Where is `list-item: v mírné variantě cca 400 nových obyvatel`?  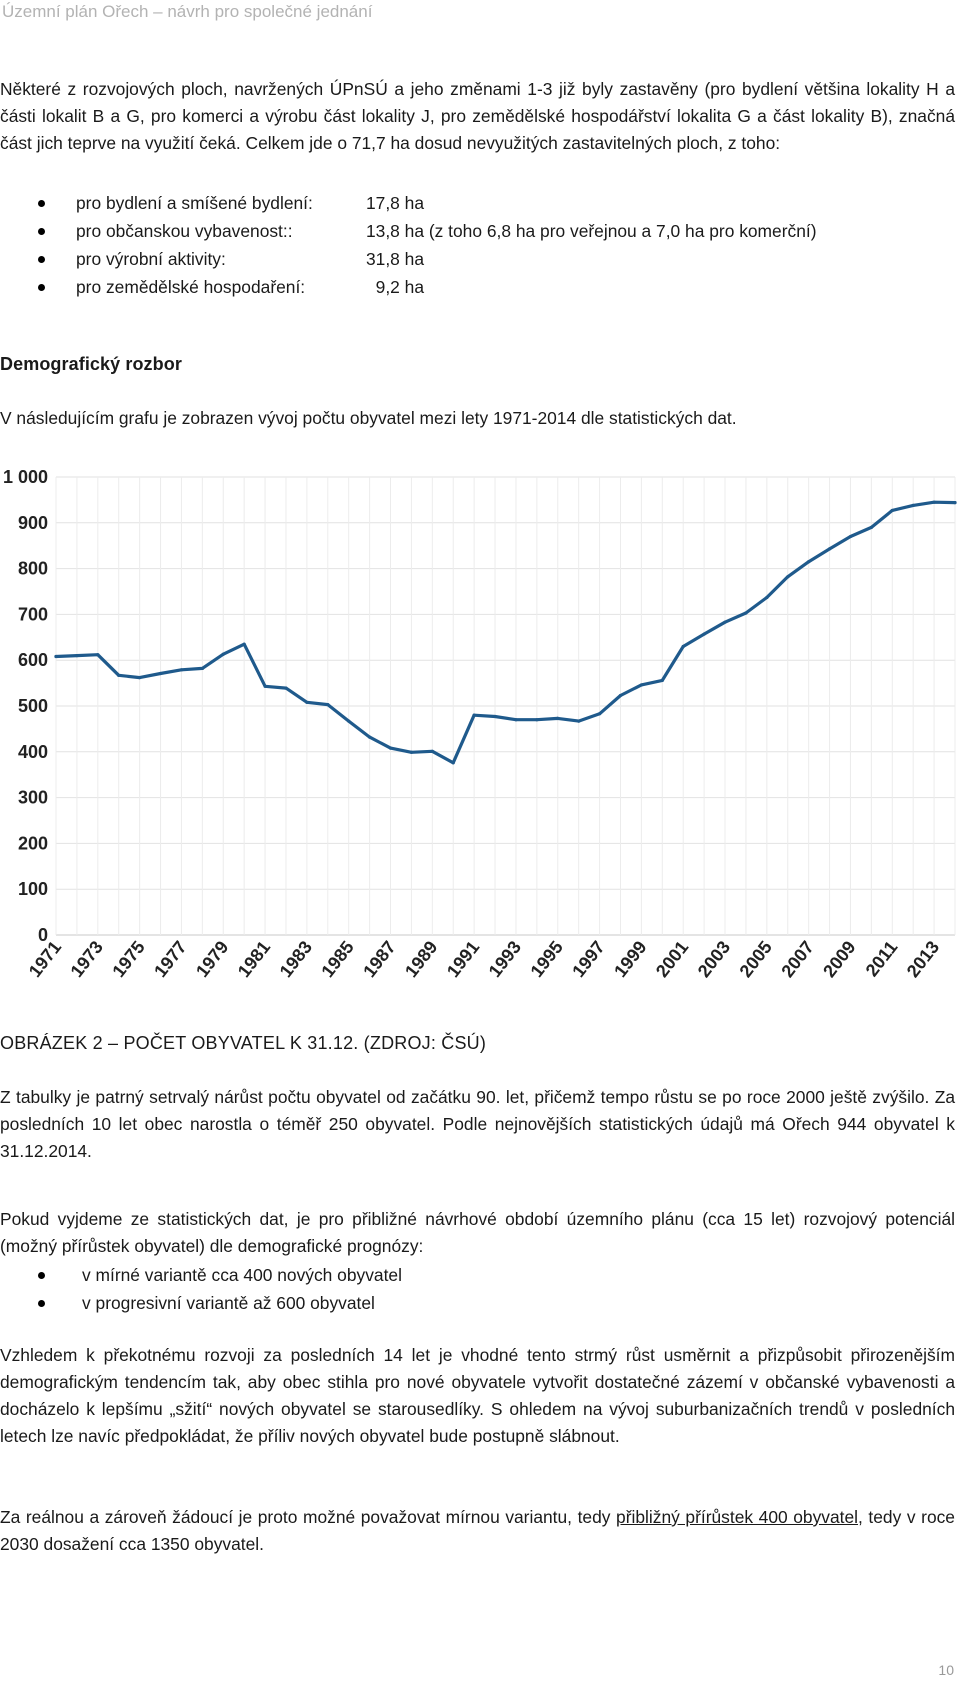 list-item: v mírné variantě cca 400 nových obyvatel is located at coordinates (477, 1275).